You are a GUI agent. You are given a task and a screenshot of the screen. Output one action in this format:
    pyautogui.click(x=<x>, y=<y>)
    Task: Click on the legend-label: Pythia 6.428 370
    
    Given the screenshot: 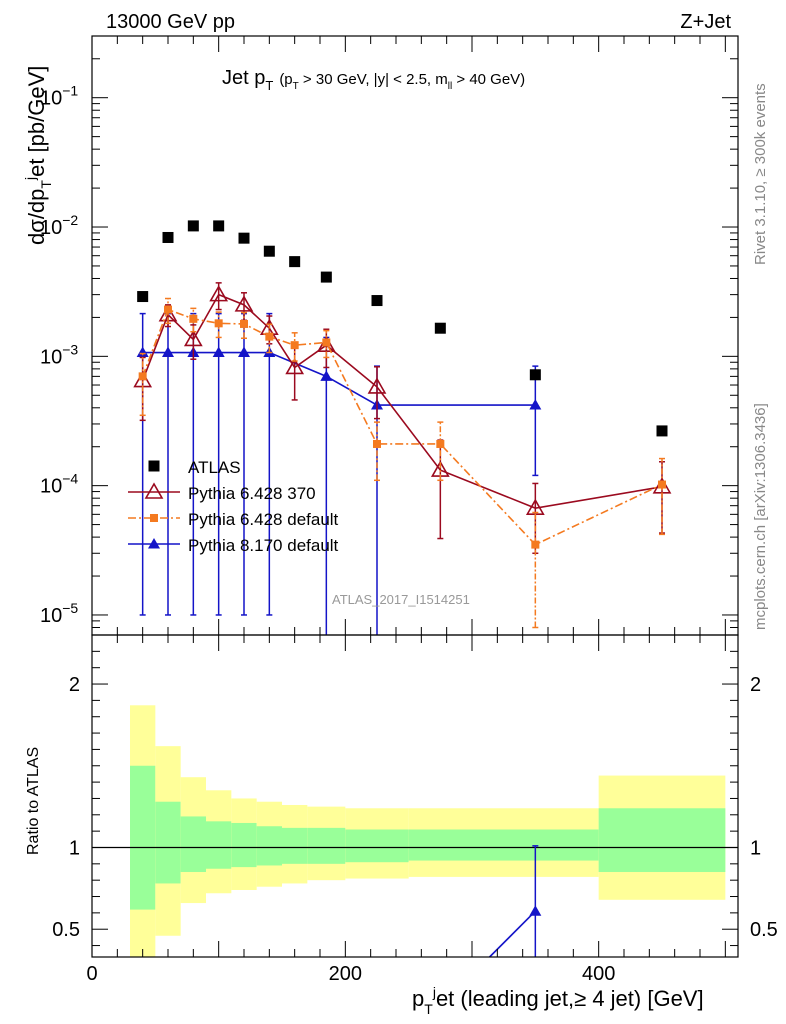 What is the action you would take?
    pyautogui.click(x=252, y=493)
    